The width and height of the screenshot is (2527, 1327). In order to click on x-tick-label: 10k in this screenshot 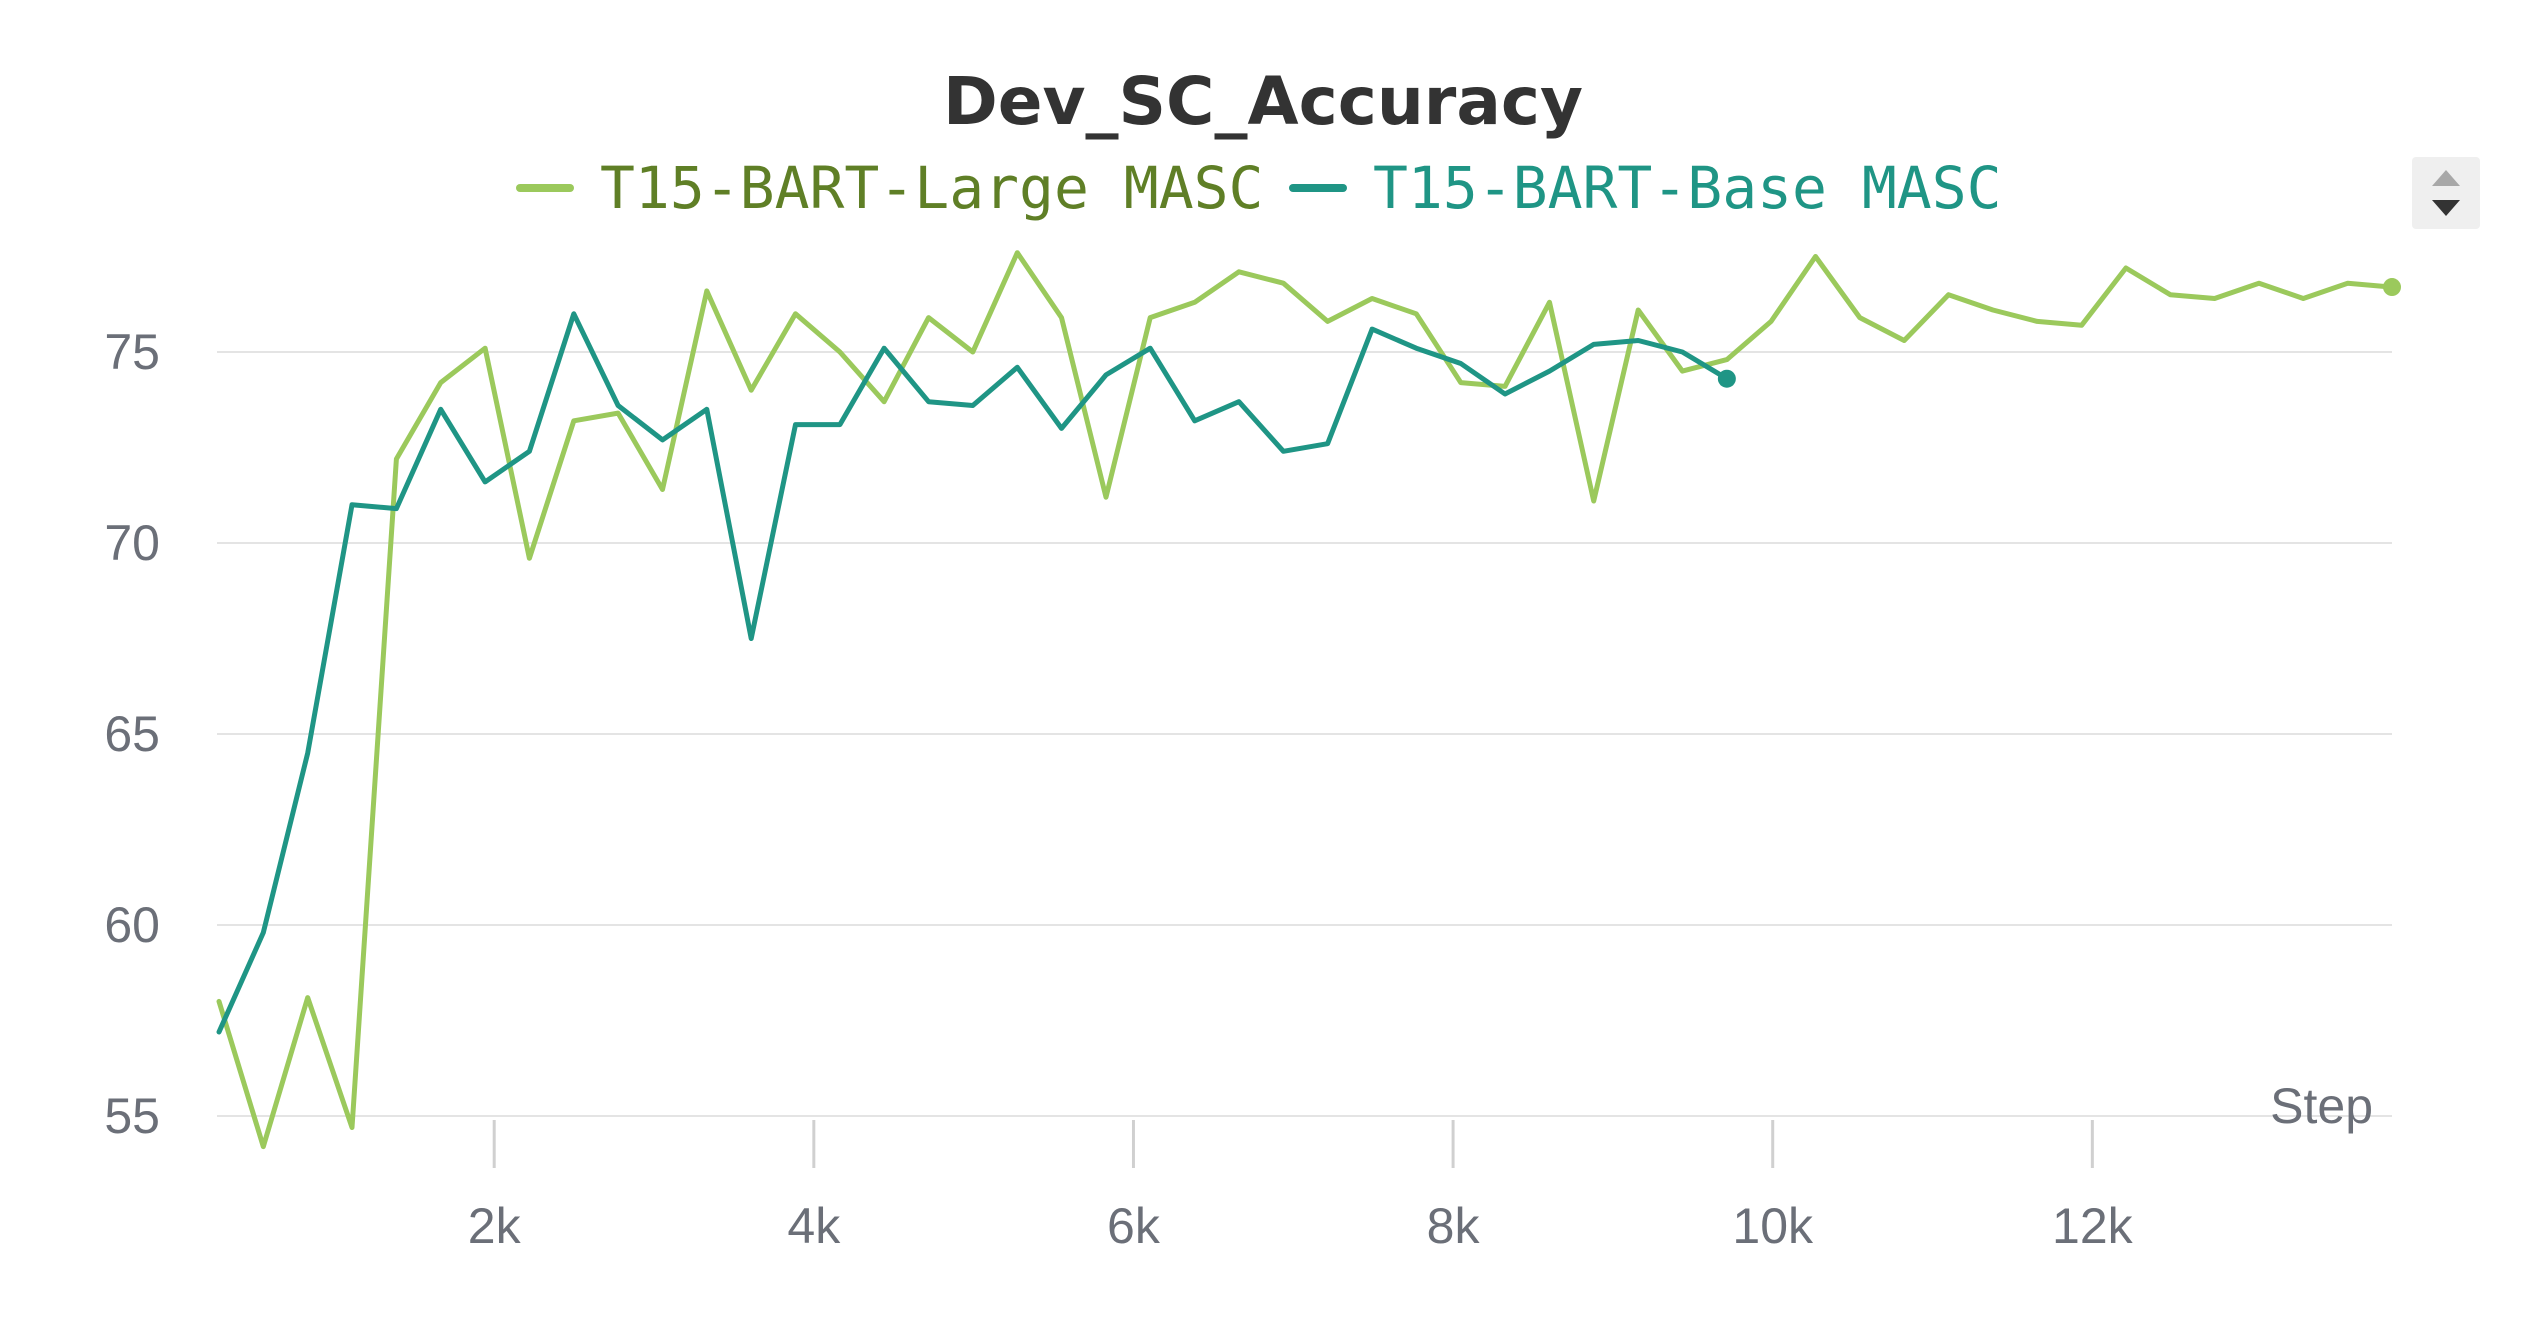, I will do `click(1773, 1226)`.